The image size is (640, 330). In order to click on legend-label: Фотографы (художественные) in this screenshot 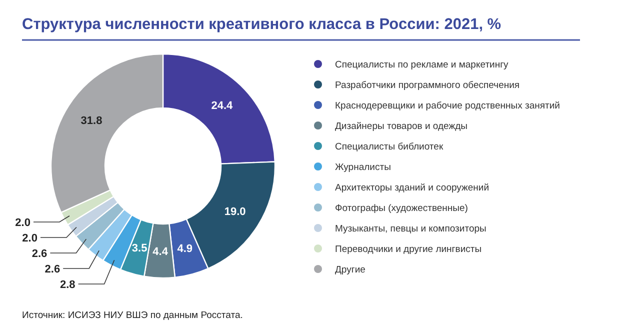, I will do `click(401, 208)`.